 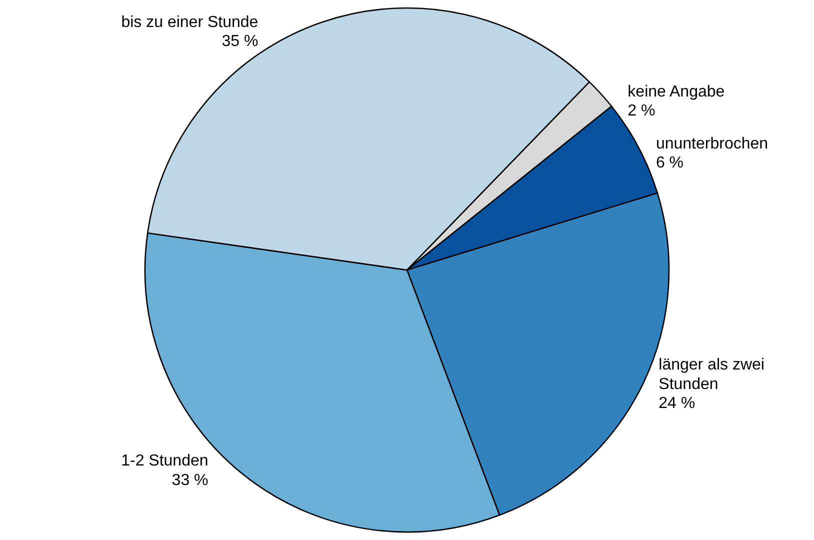 I want to click on data-label: 33 %, so click(x=190, y=480).